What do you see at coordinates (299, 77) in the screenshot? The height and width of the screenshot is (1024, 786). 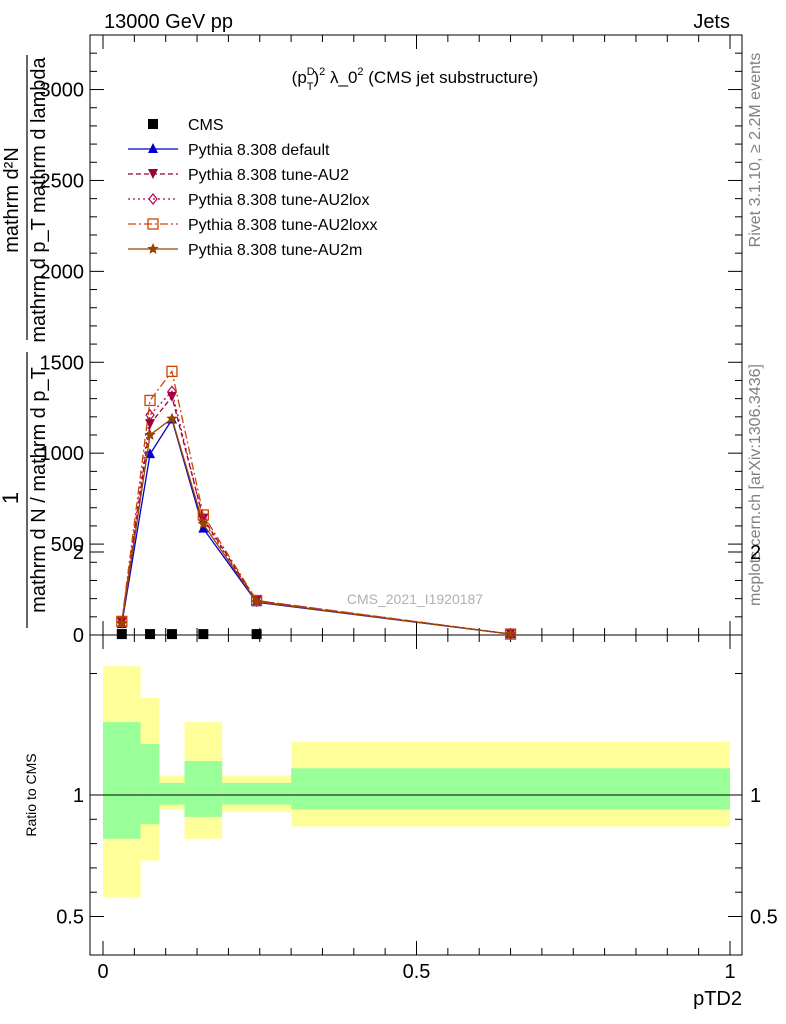 I see `title-base: (p` at bounding box center [299, 77].